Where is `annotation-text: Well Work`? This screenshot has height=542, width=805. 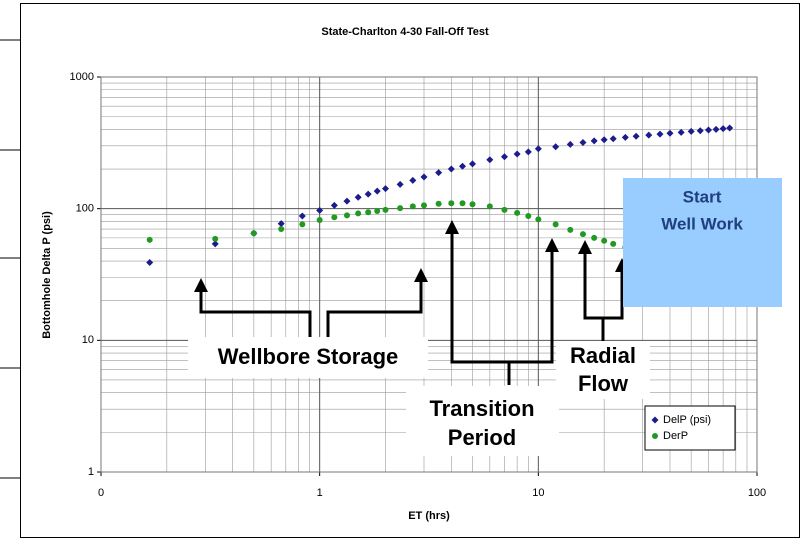 annotation-text: Well Work is located at coordinates (702, 223).